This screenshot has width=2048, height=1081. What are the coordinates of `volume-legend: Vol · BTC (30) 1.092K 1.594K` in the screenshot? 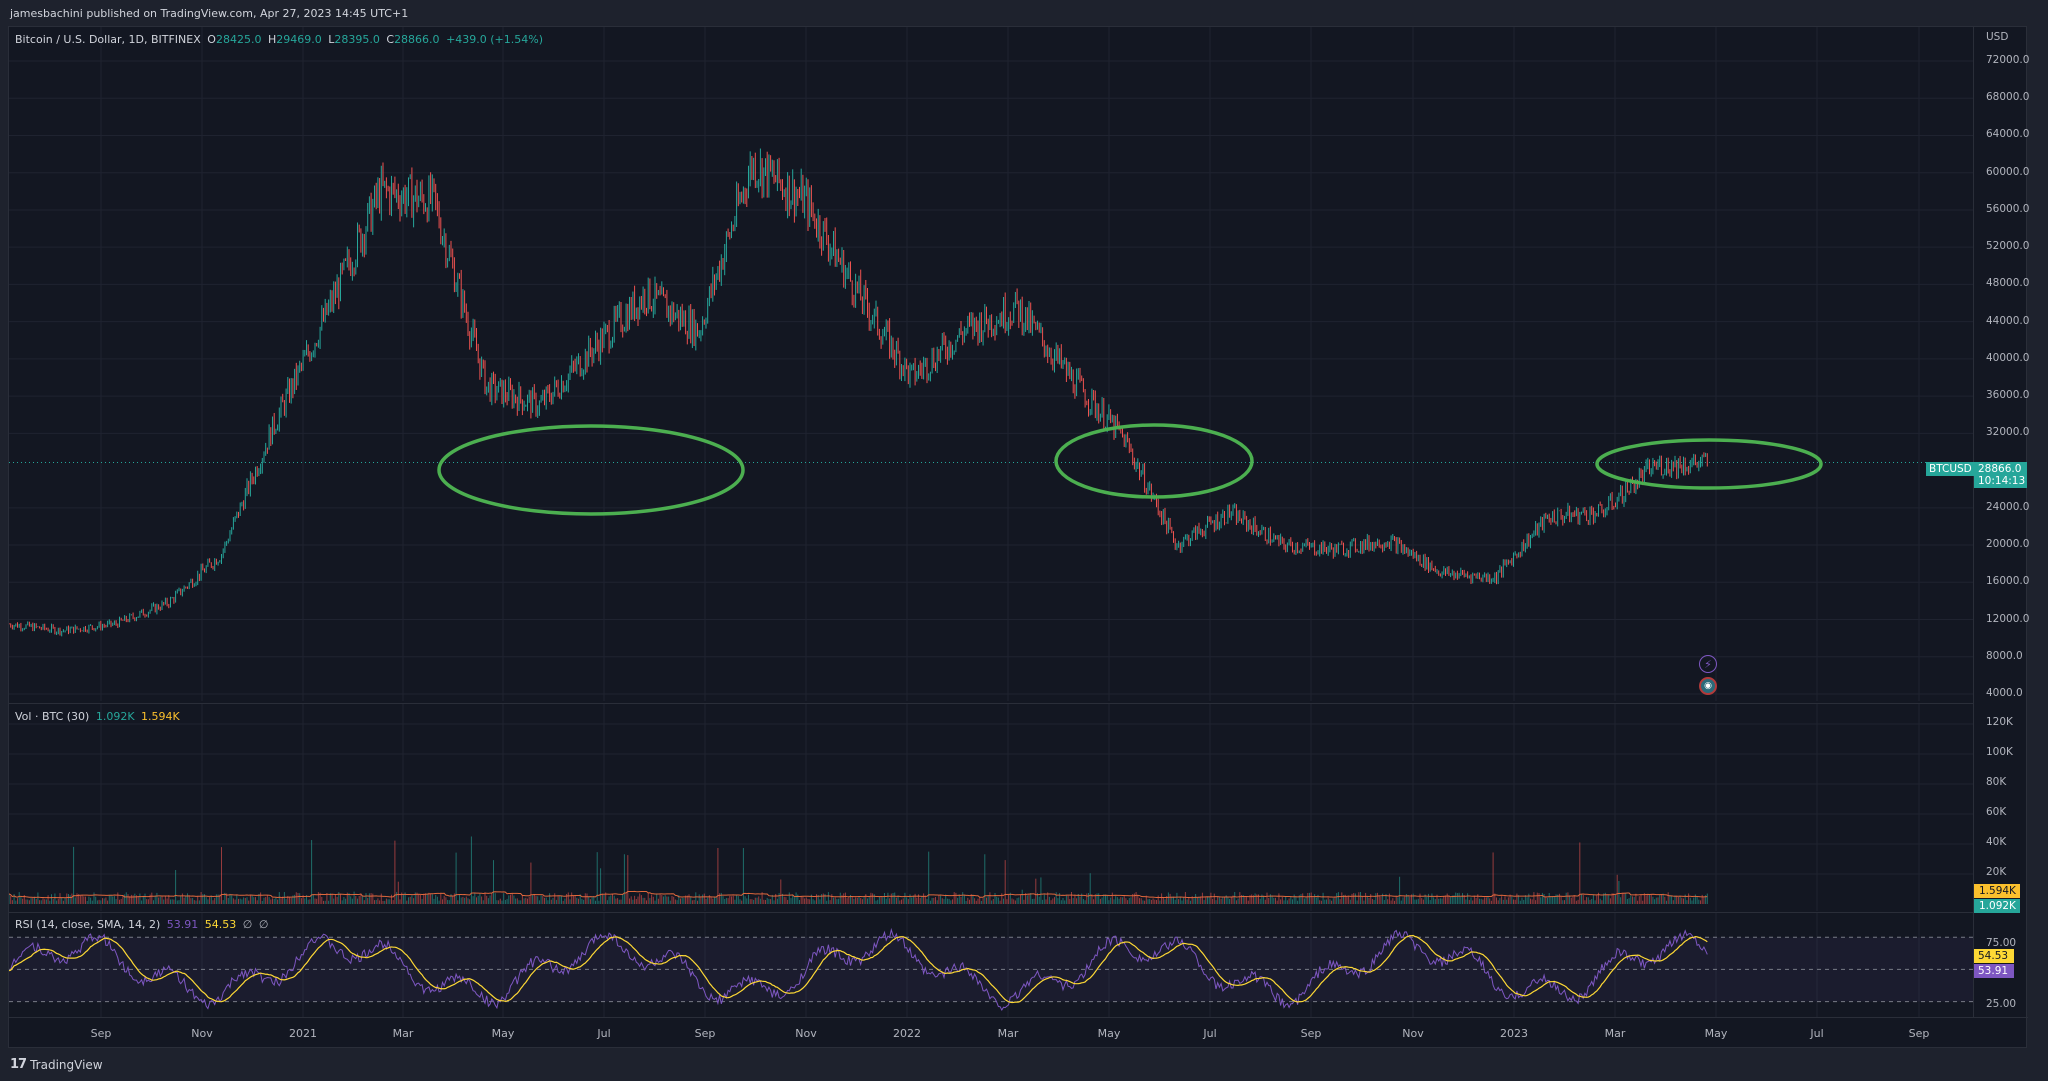 It's located at (99, 716).